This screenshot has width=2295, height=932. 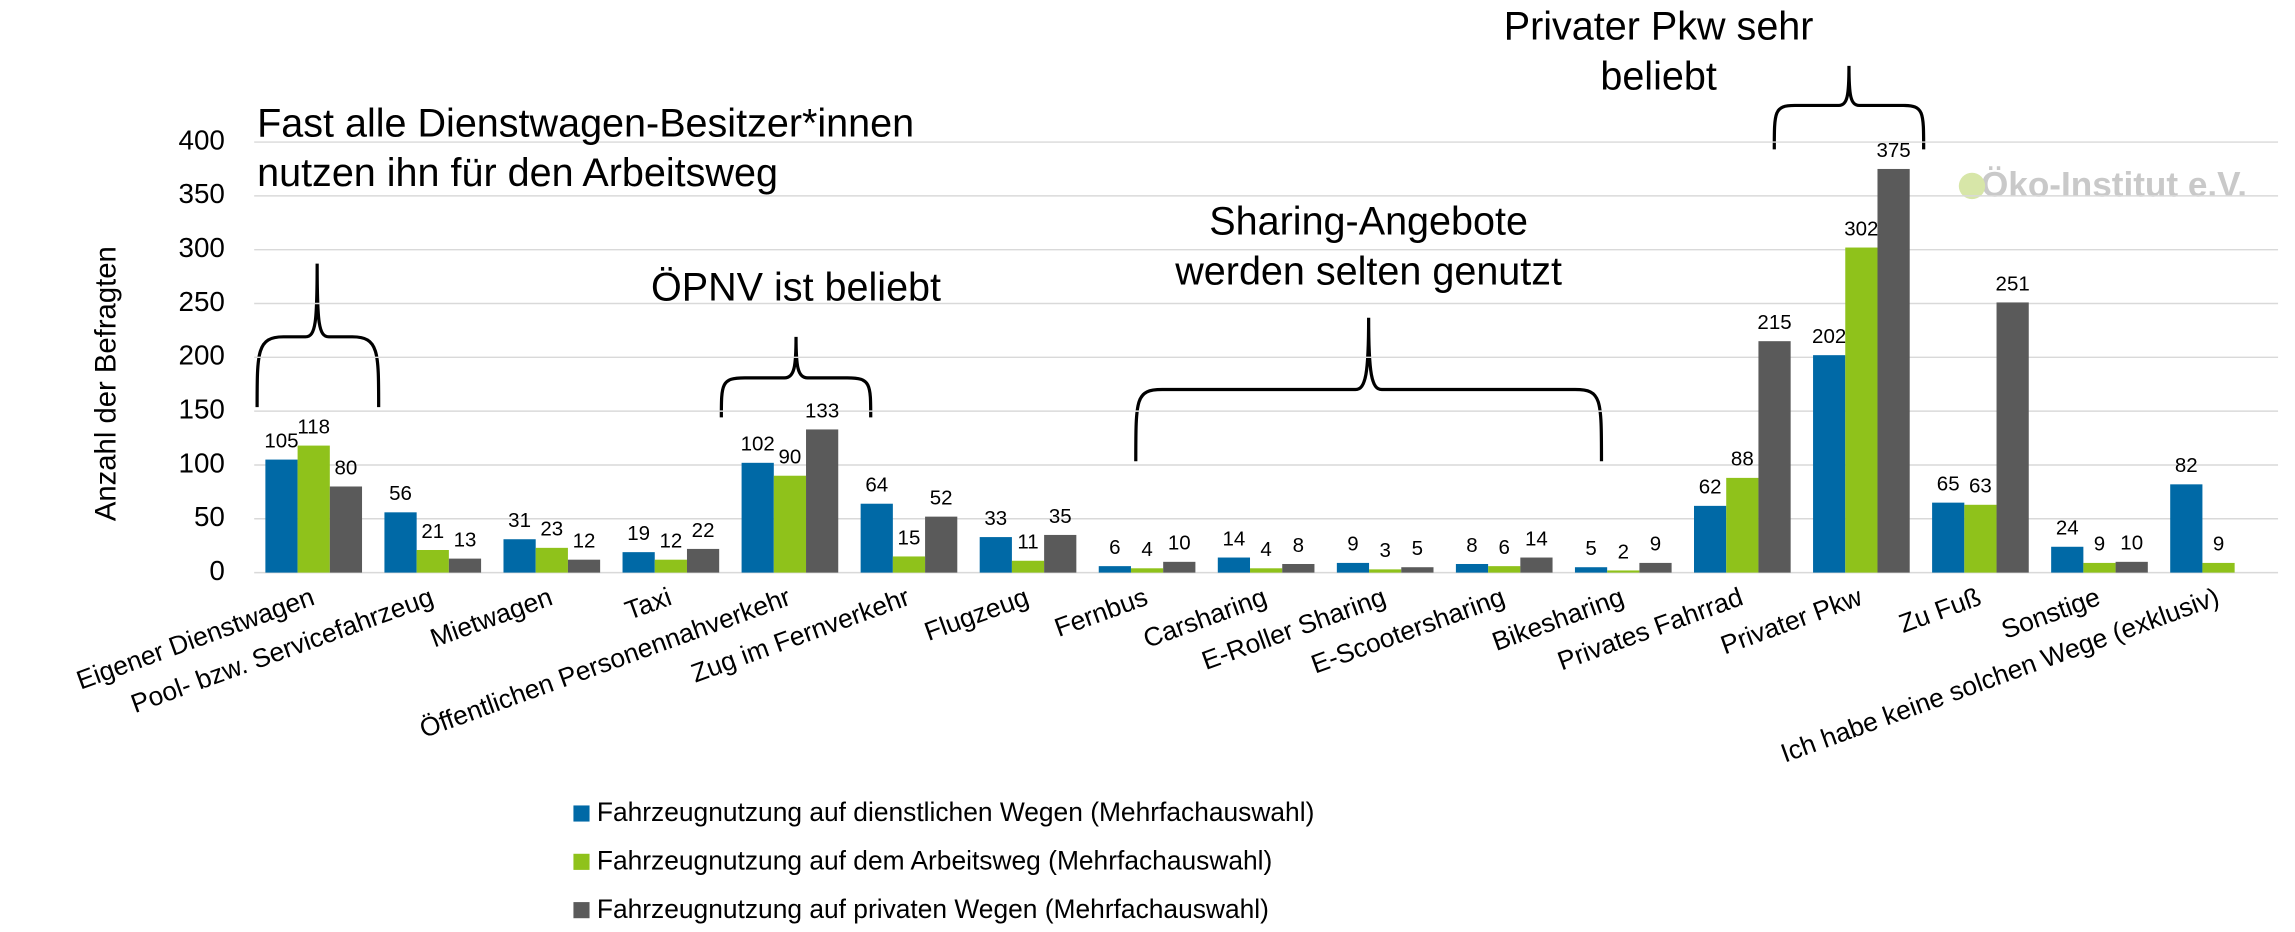 What do you see at coordinates (346, 467) in the screenshot?
I see `value-label: 80` at bounding box center [346, 467].